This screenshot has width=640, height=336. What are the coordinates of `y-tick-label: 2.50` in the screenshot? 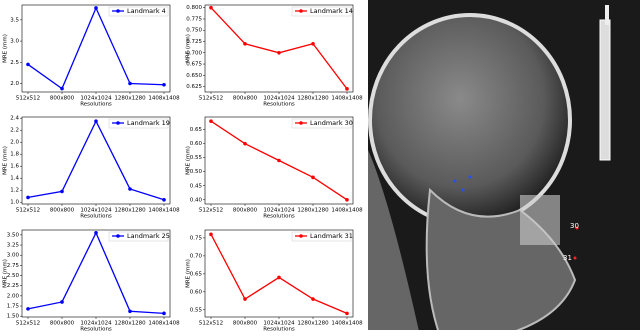 It's located at (13, 276).